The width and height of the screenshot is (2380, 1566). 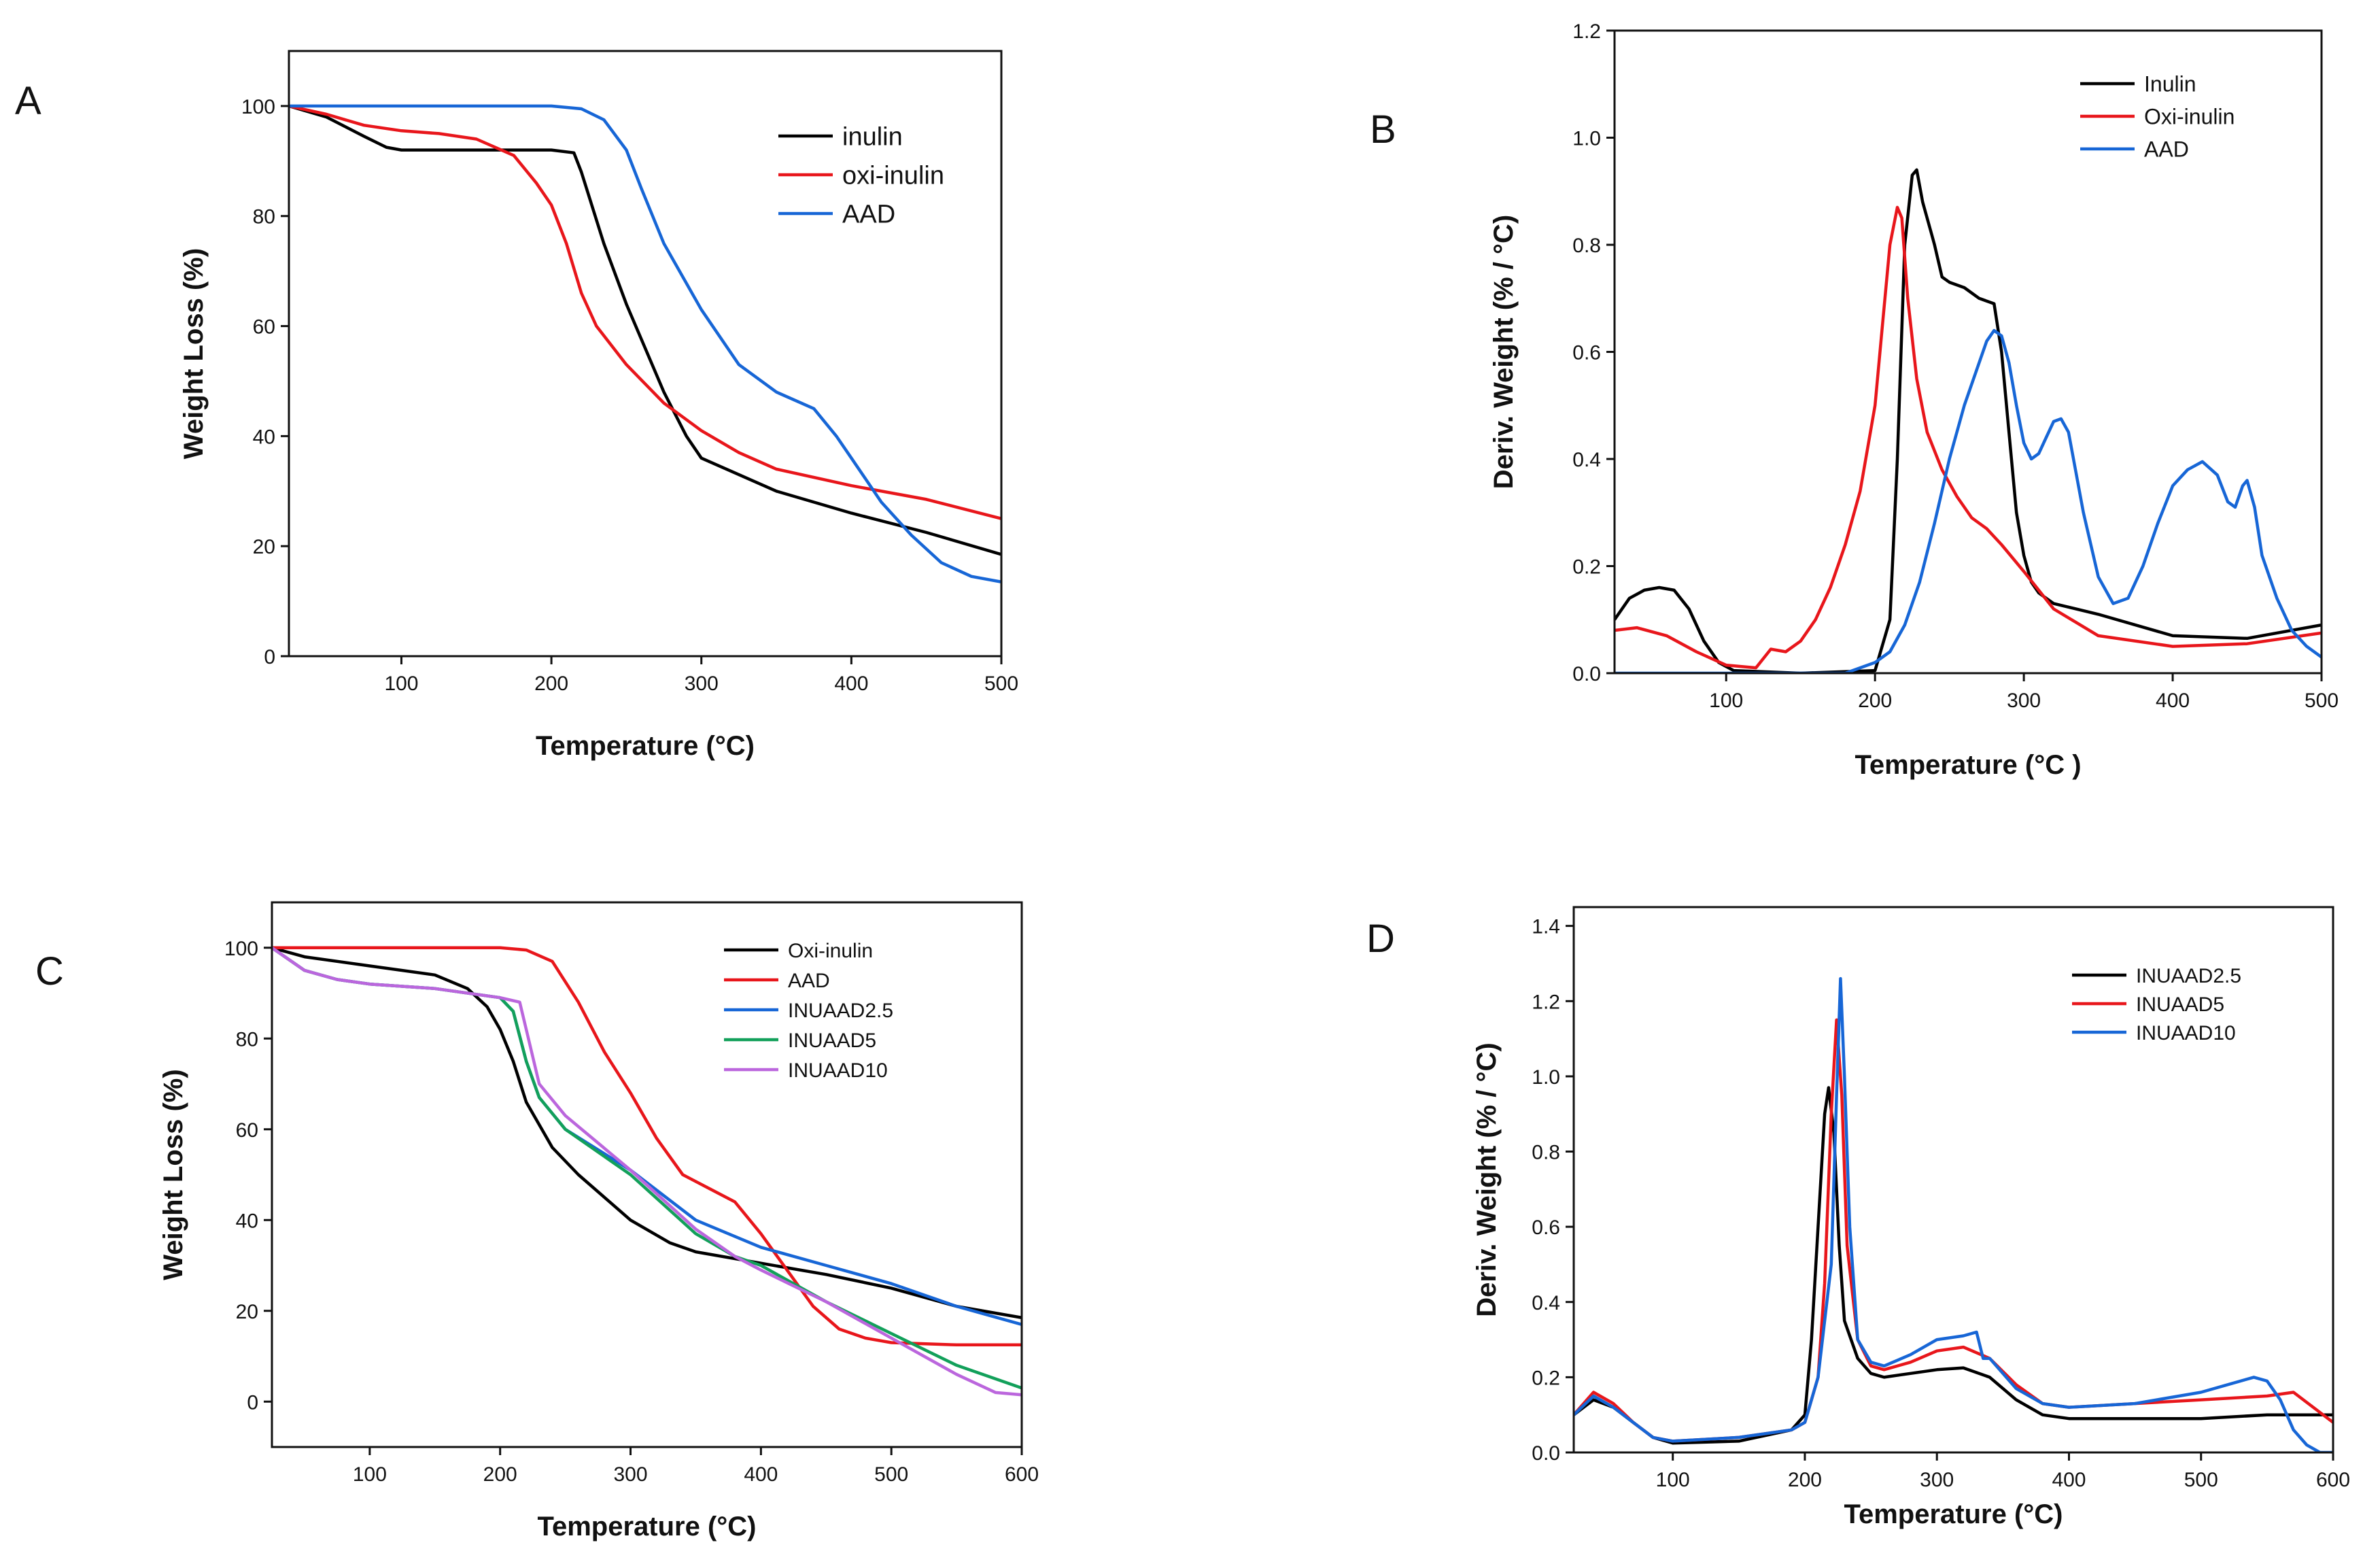 I want to click on y-tick-label: 1.4, so click(x=1546, y=927).